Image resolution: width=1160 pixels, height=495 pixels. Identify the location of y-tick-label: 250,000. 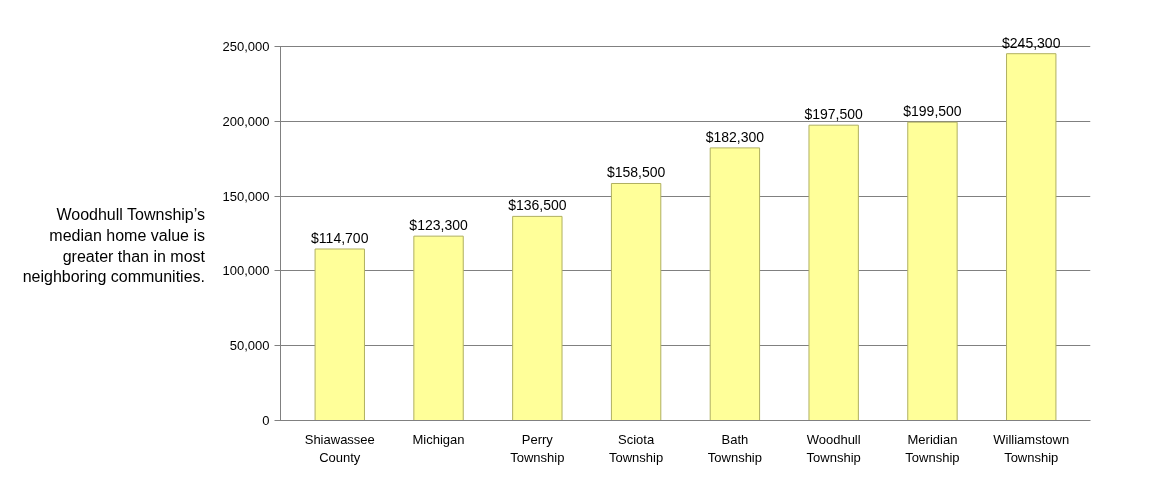
(246, 47).